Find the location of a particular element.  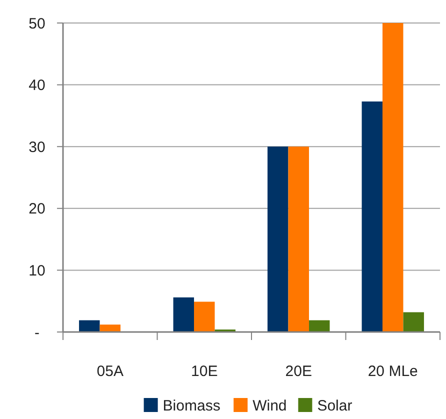

x-tick-label: 10E is located at coordinates (204, 371).